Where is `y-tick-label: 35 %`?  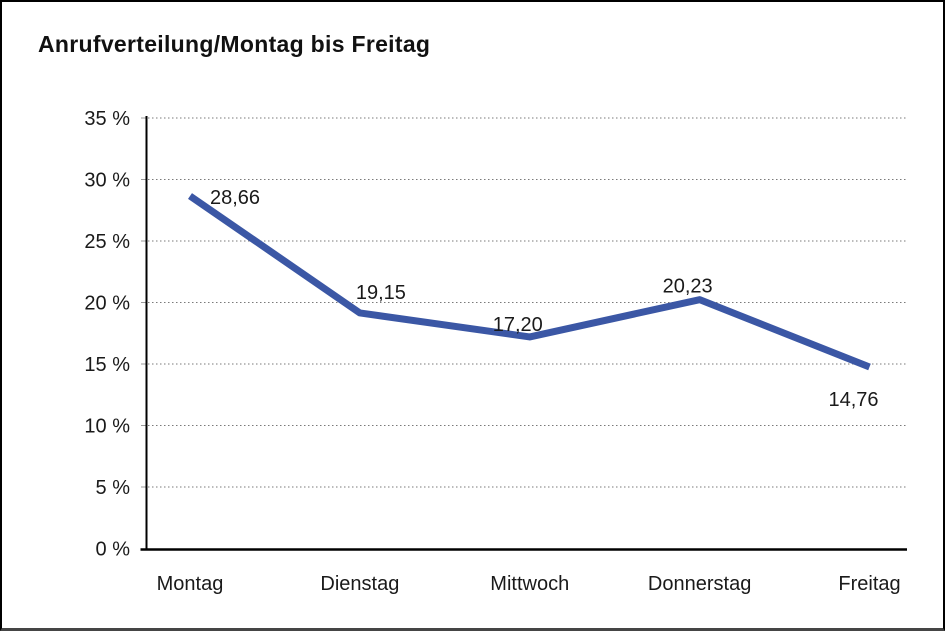
y-tick-label: 35 % is located at coordinates (107, 119).